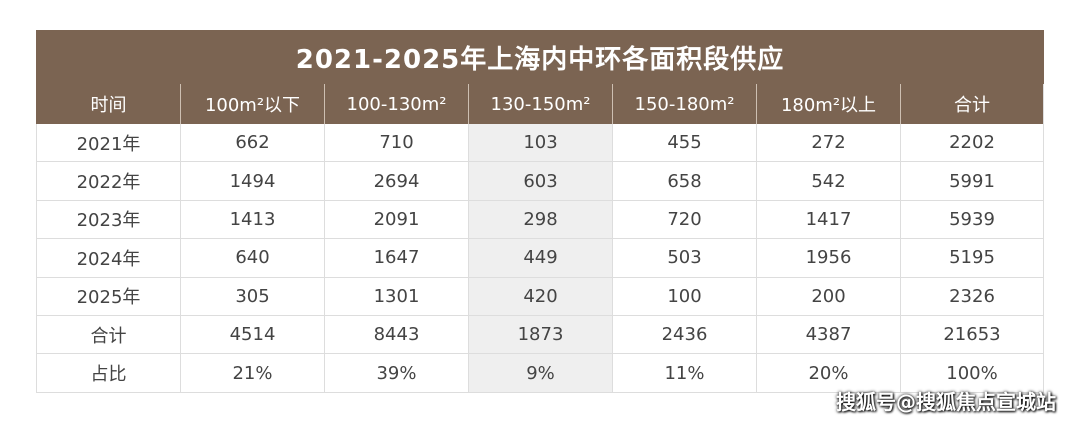 Image resolution: width=1080 pixels, height=422 pixels. I want to click on table-cell: 2024年, so click(108, 258).